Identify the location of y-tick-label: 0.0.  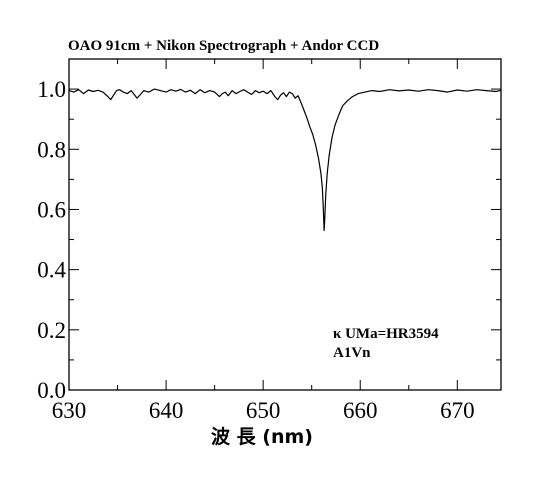
(51, 390).